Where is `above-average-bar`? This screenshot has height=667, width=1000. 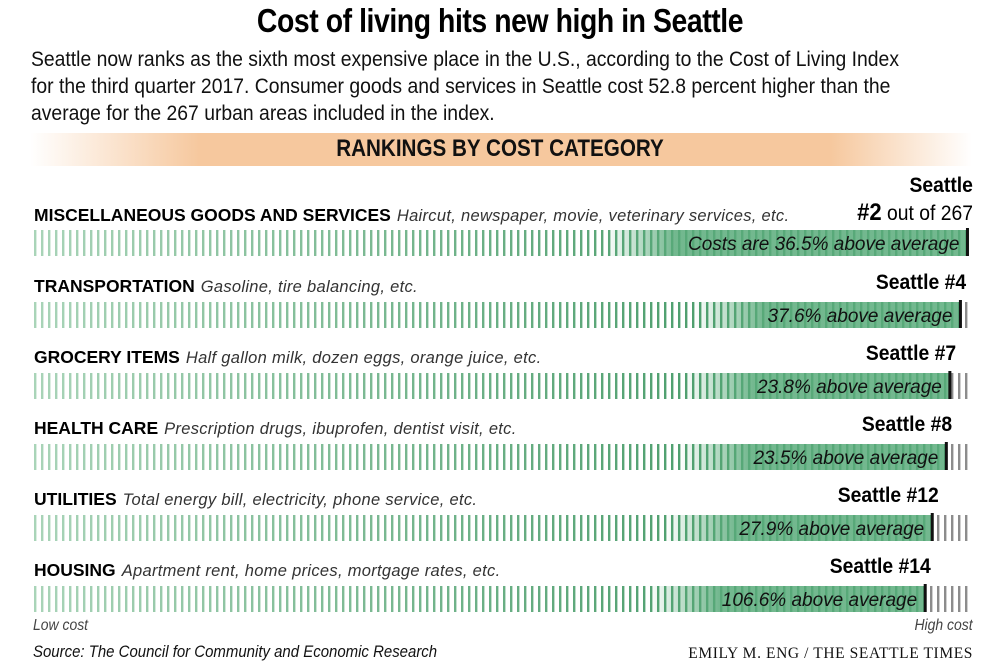
above-average-bar is located at coordinates (816, 386).